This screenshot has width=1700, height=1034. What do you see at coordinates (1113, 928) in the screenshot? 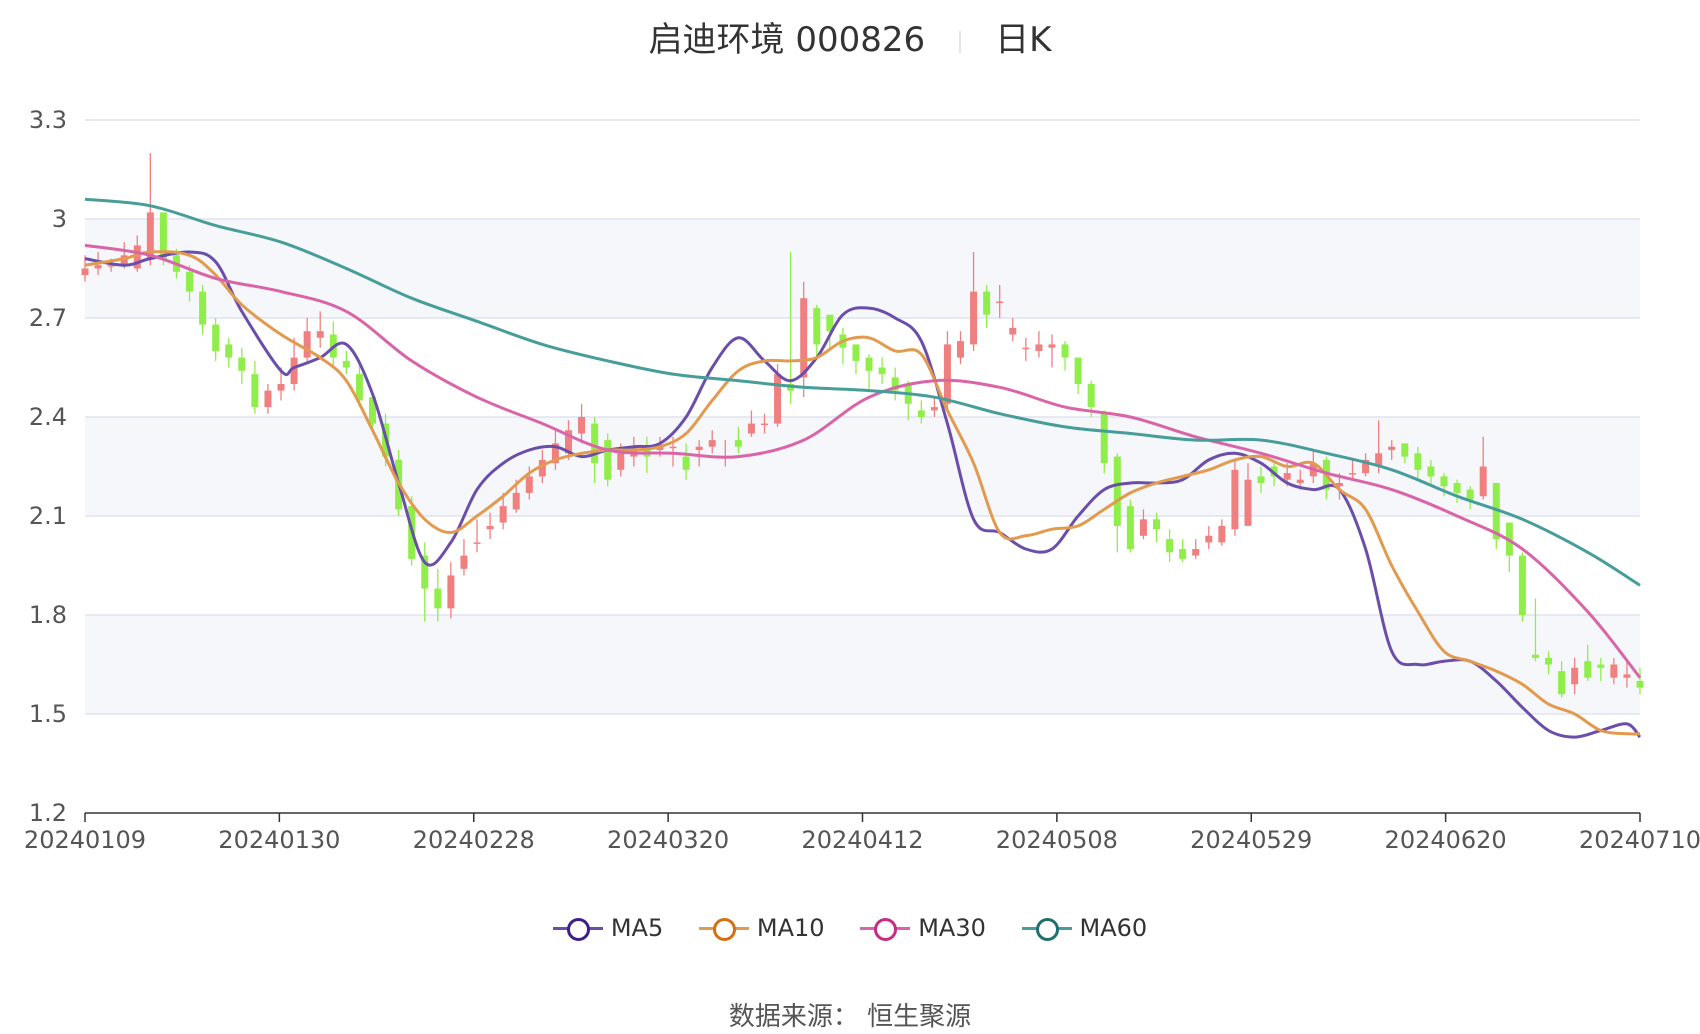
I see `legend-label-ma60: MA60` at bounding box center [1113, 928].